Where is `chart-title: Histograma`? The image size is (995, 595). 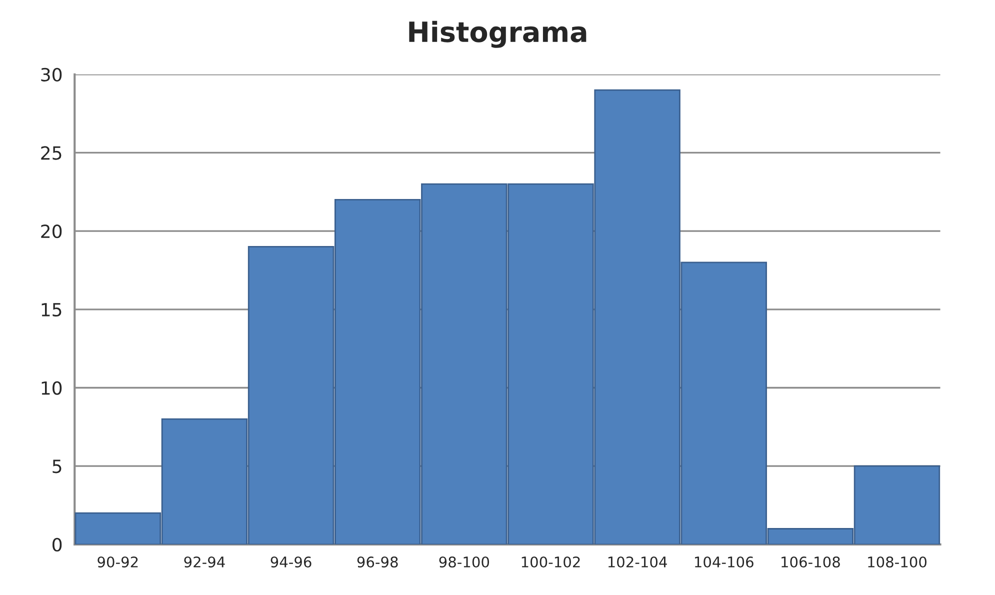
chart-title: Histograma is located at coordinates (497, 34).